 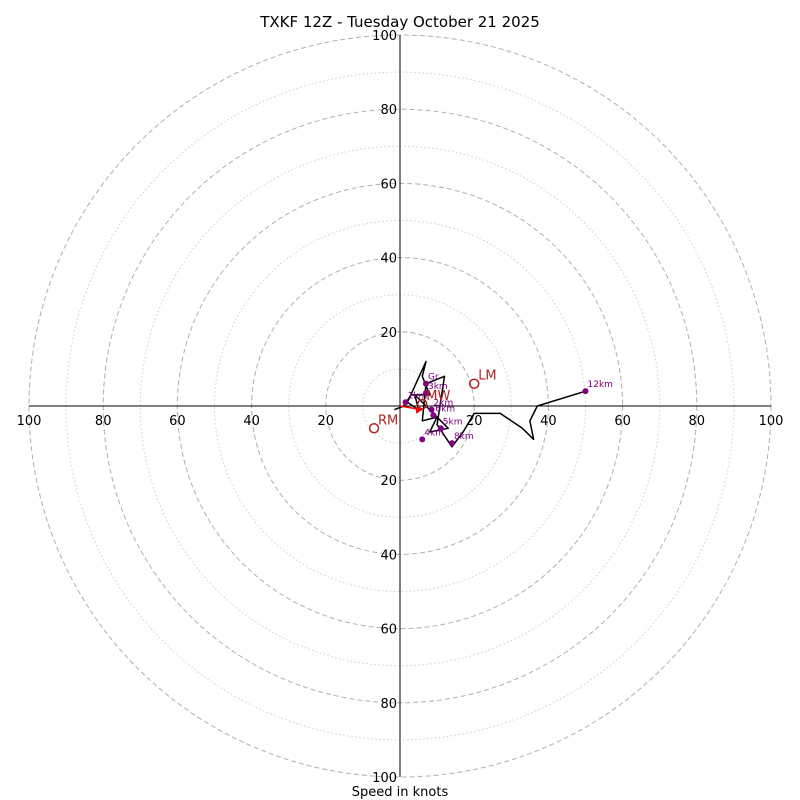 I want to click on height-marker-6km, so click(x=433, y=415).